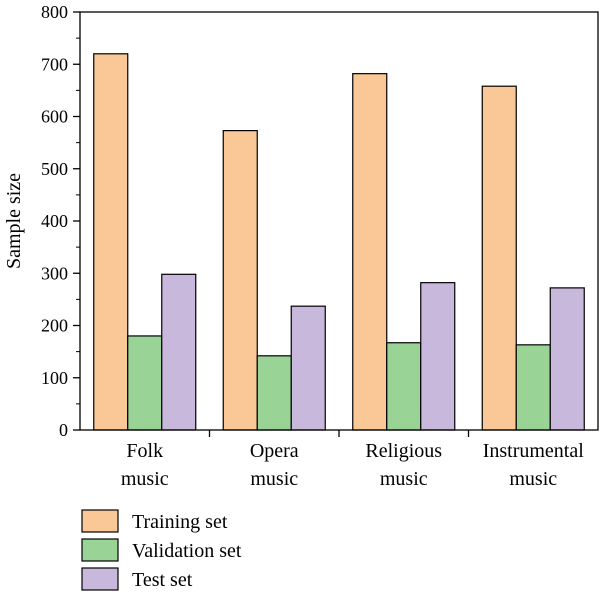  I want to click on y-tick-label: 100, so click(54, 378).